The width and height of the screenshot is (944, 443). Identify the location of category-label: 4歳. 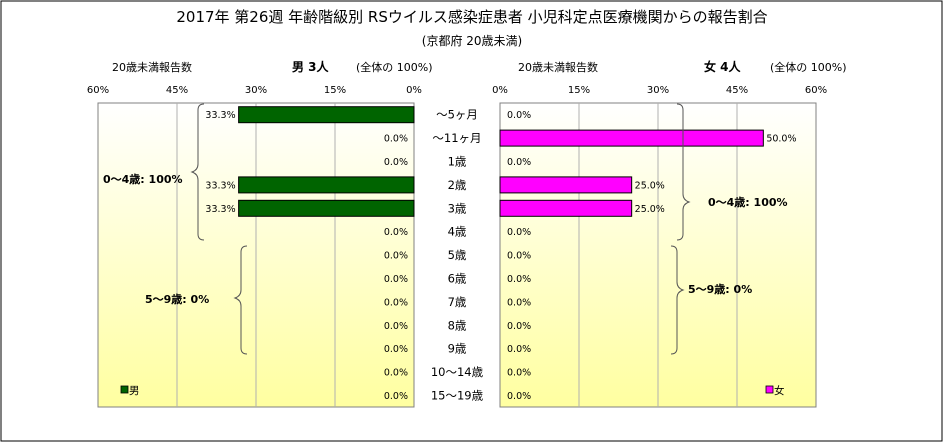
(457, 232).